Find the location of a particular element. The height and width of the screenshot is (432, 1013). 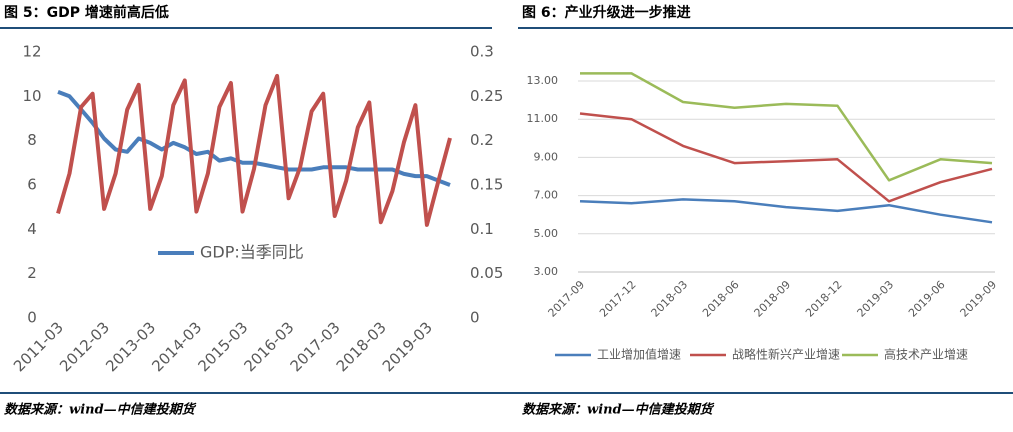

x-tick-label: 2017-12 is located at coordinates (618, 299).